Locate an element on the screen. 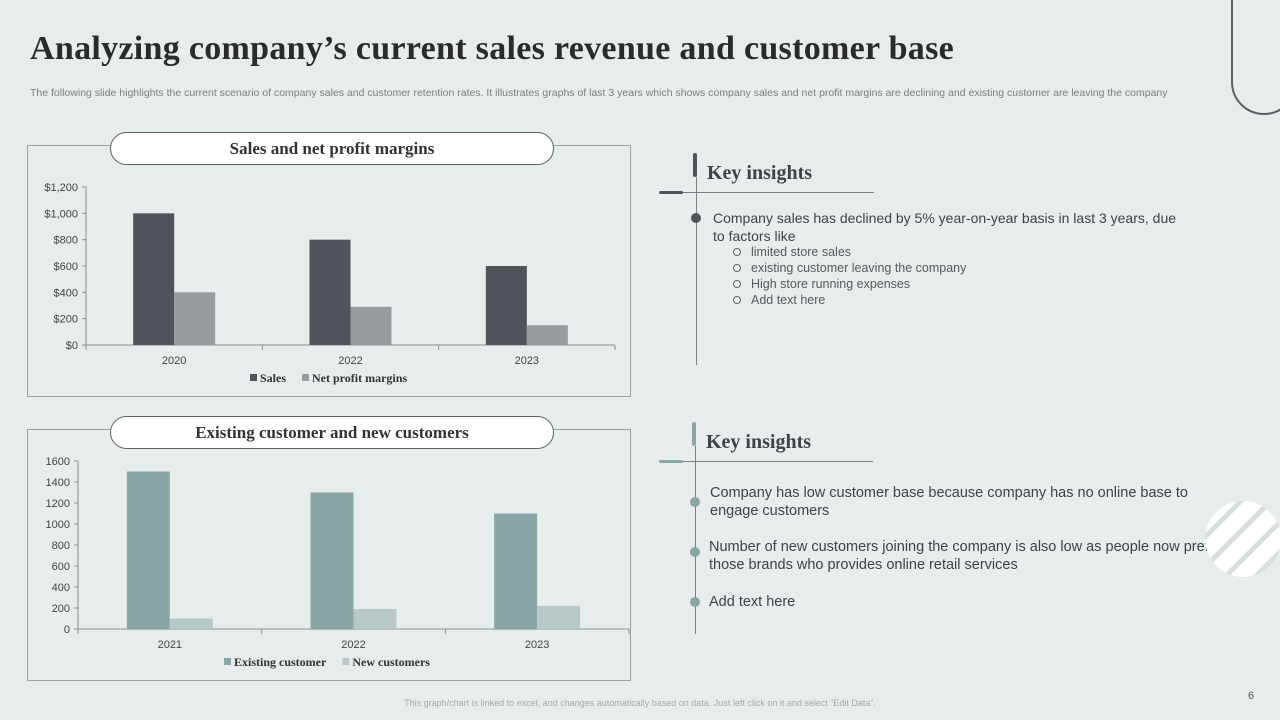 This screenshot has width=1280, height=720. y-tick-label: 1000 is located at coordinates (58, 525).